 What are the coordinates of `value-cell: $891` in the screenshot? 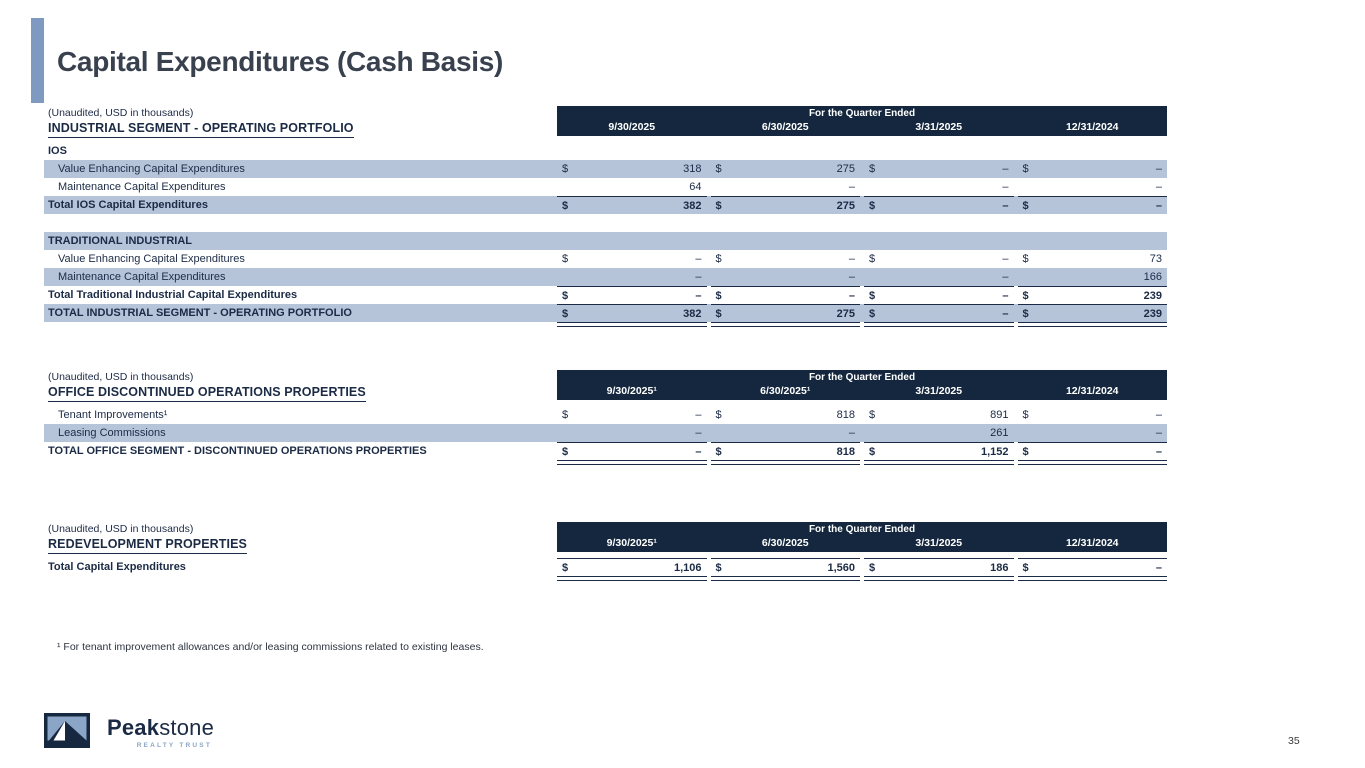 It's located at (939, 415).